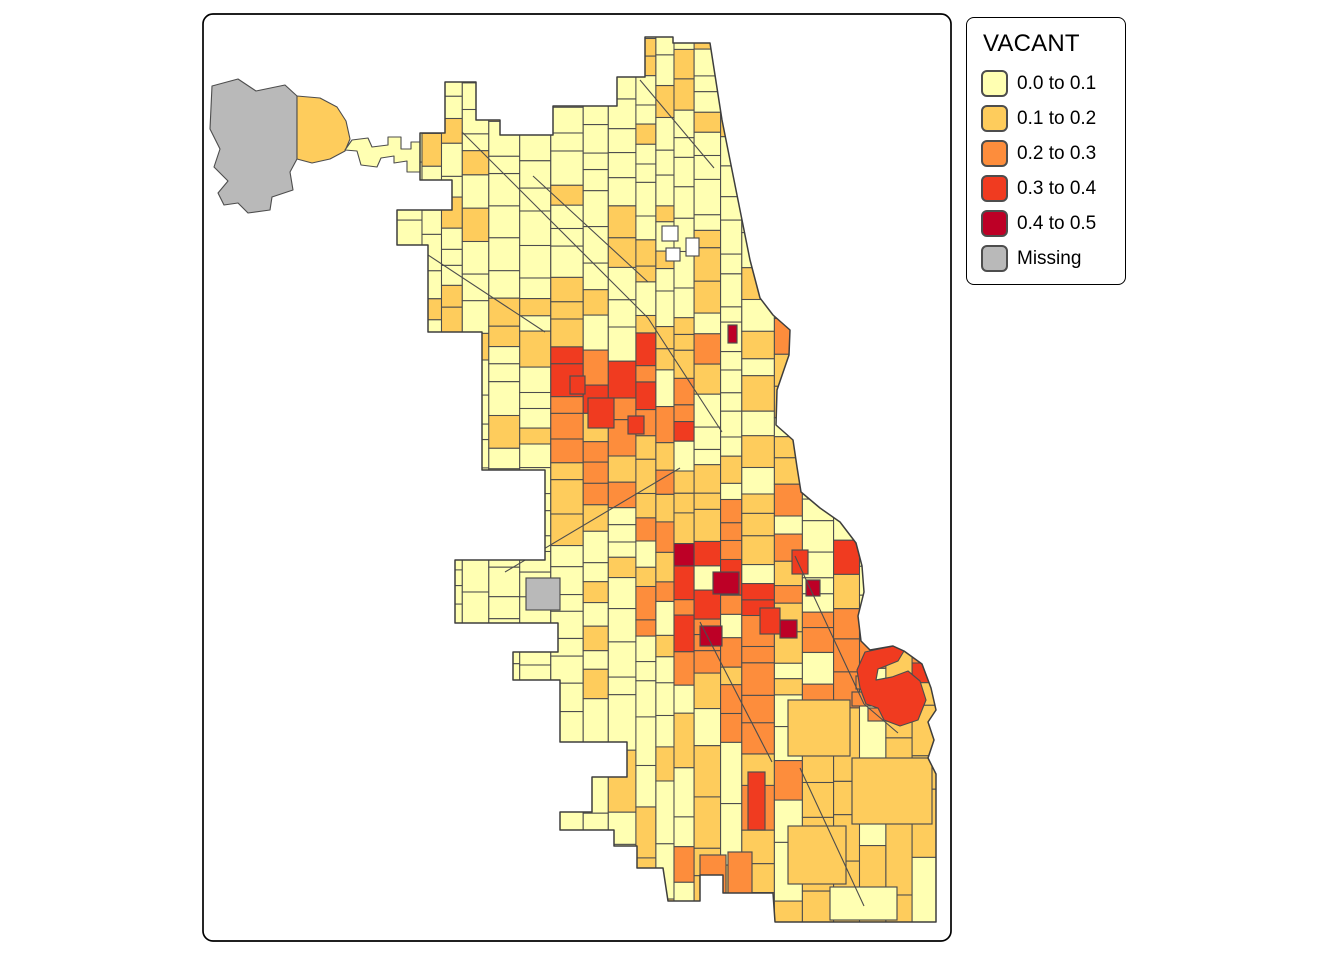 The image size is (1344, 960). What do you see at coordinates (1057, 223) in the screenshot?
I see `legend-label: 0.4 to 0.5` at bounding box center [1057, 223].